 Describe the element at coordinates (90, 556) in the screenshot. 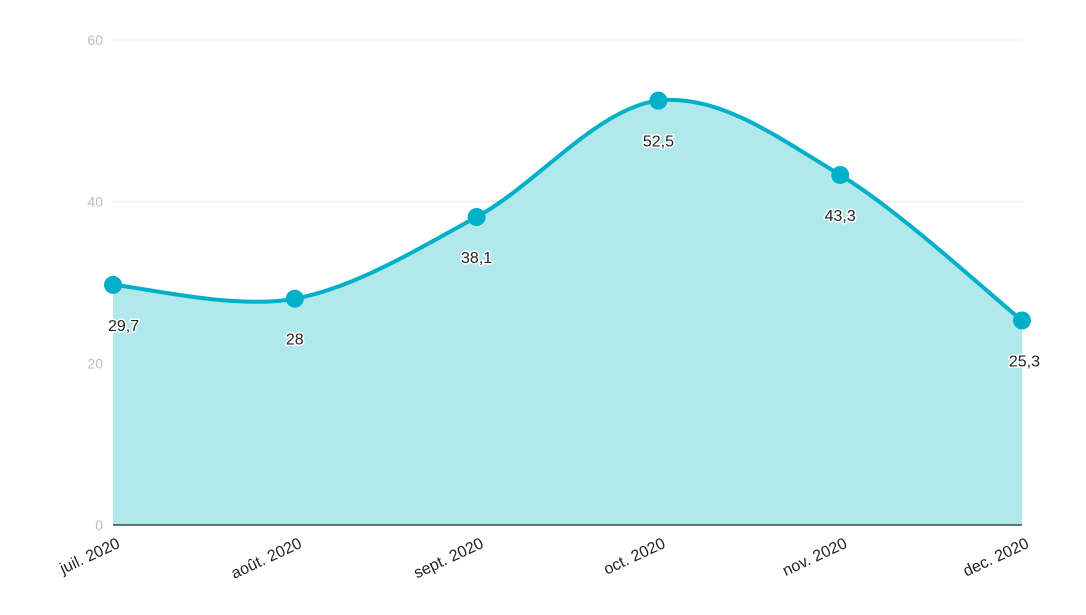

I see `x-tick-label: juil. 2020` at that location.